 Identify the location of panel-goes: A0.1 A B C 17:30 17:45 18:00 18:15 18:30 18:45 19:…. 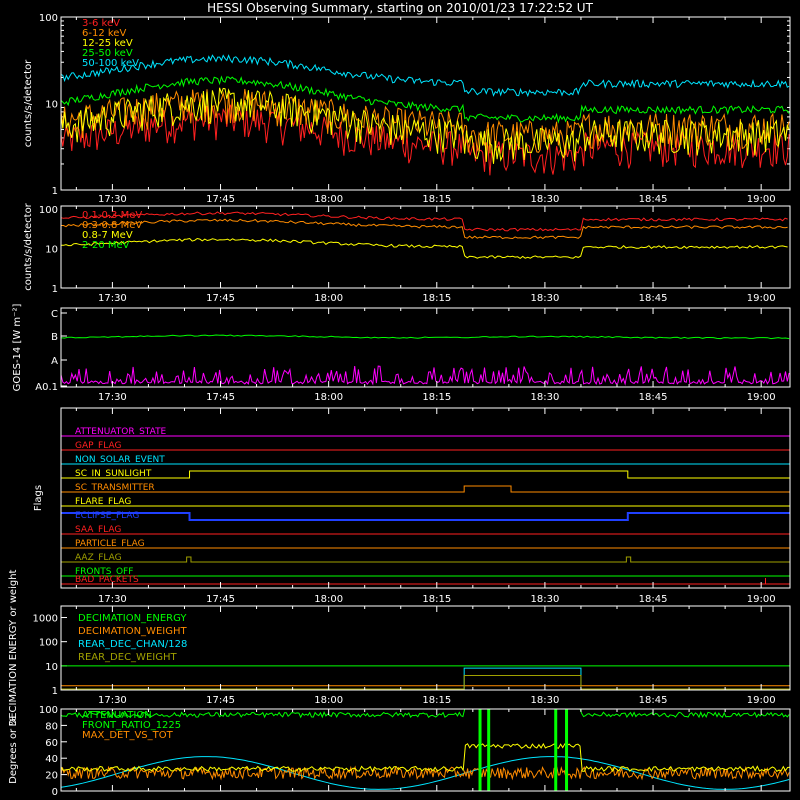
(401, 353).